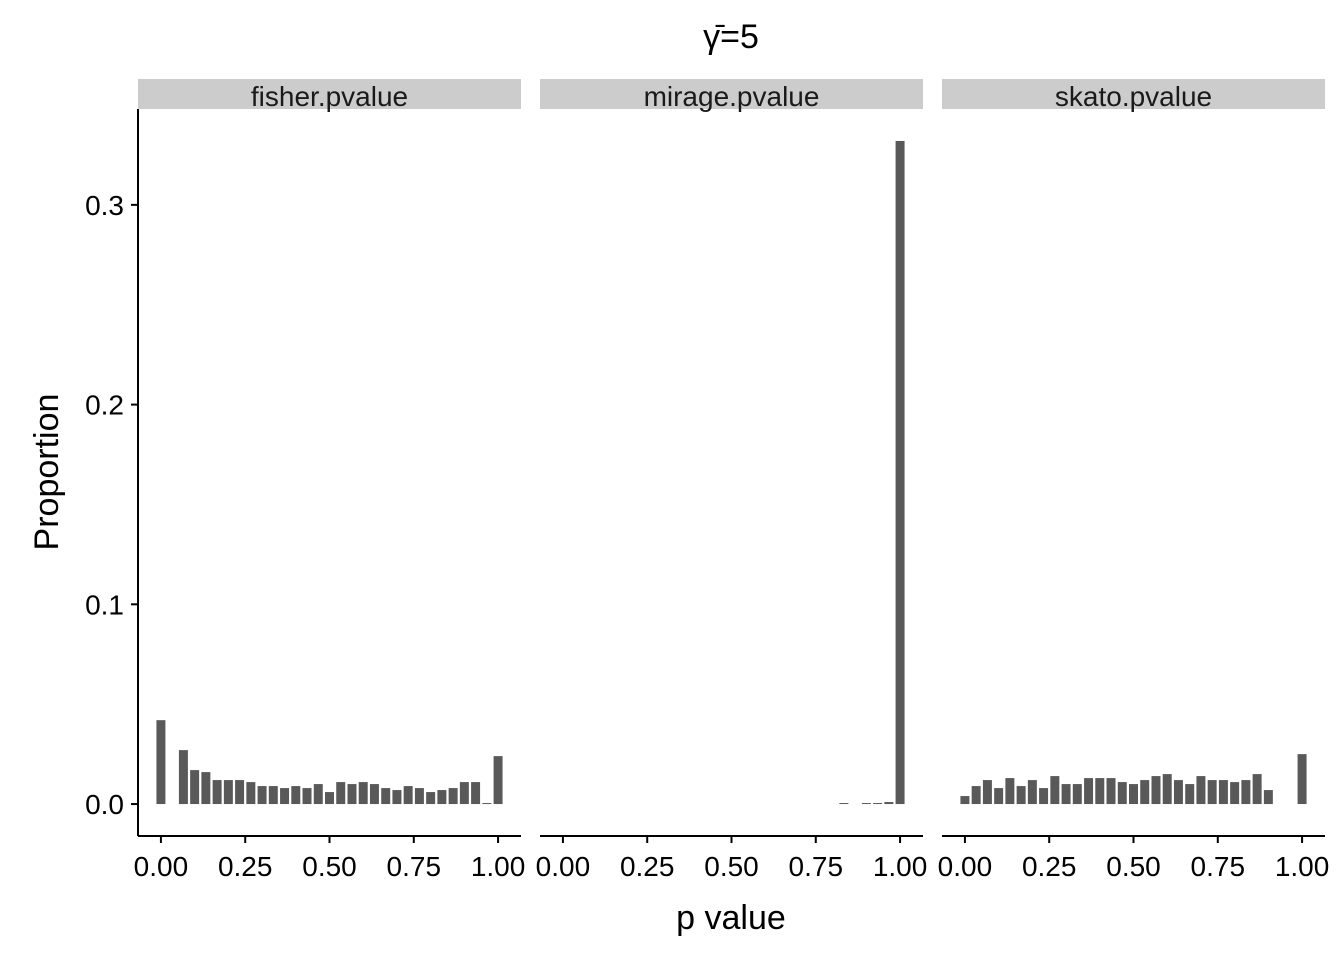 This screenshot has width=1344, height=960. What do you see at coordinates (731, 918) in the screenshot?
I see `x-axis-title: p value` at bounding box center [731, 918].